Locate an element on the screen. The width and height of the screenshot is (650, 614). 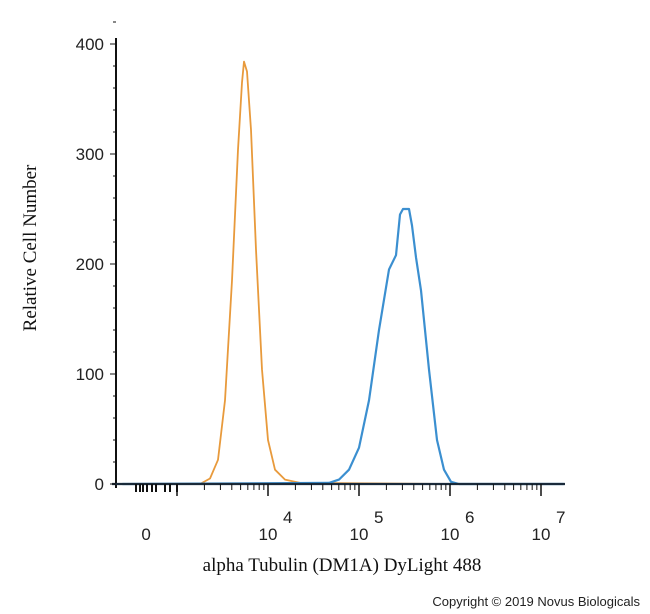
x-tick-exponent: 7 is located at coordinates (560, 517).